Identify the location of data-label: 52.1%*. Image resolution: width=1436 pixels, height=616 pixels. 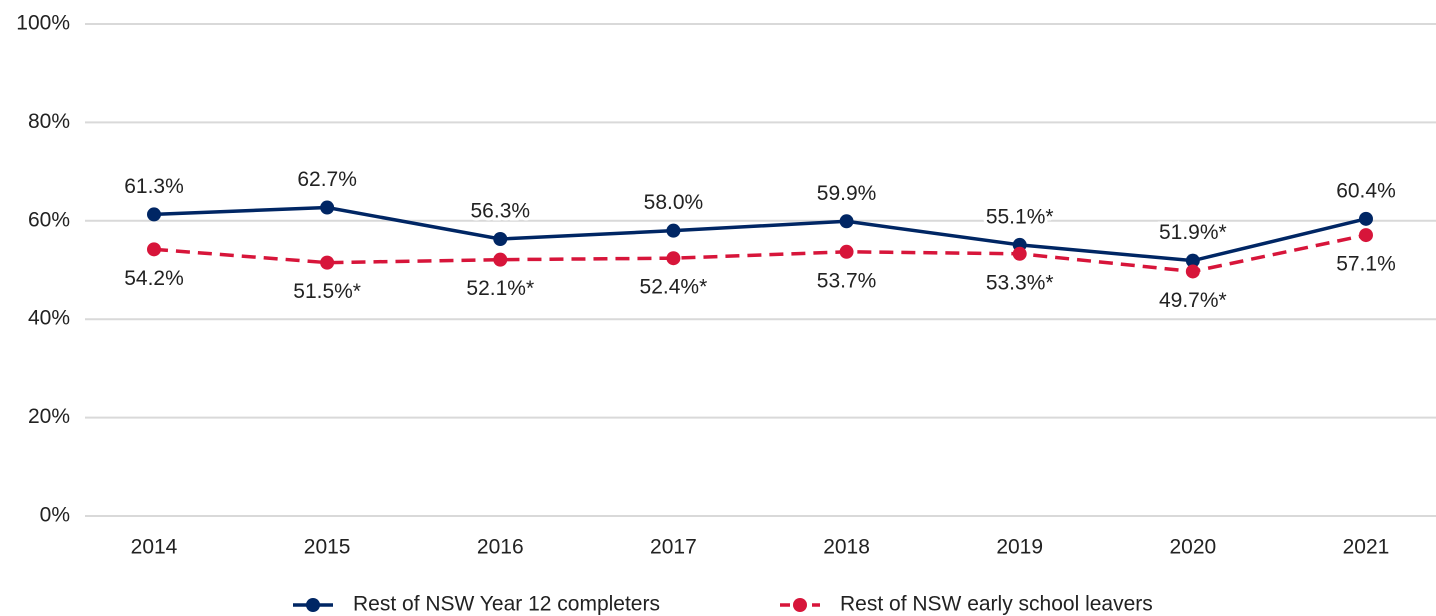
(500, 288).